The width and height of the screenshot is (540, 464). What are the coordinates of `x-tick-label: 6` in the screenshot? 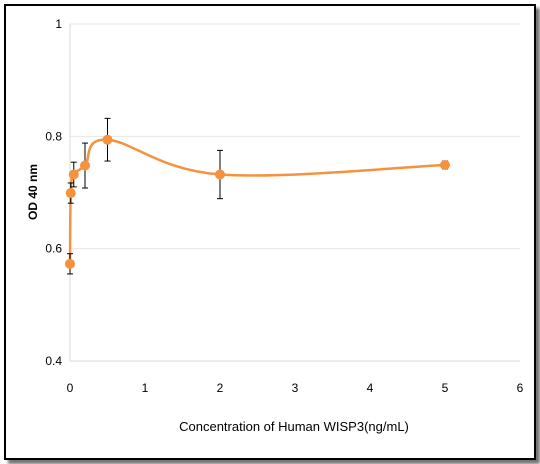 It's located at (520, 388).